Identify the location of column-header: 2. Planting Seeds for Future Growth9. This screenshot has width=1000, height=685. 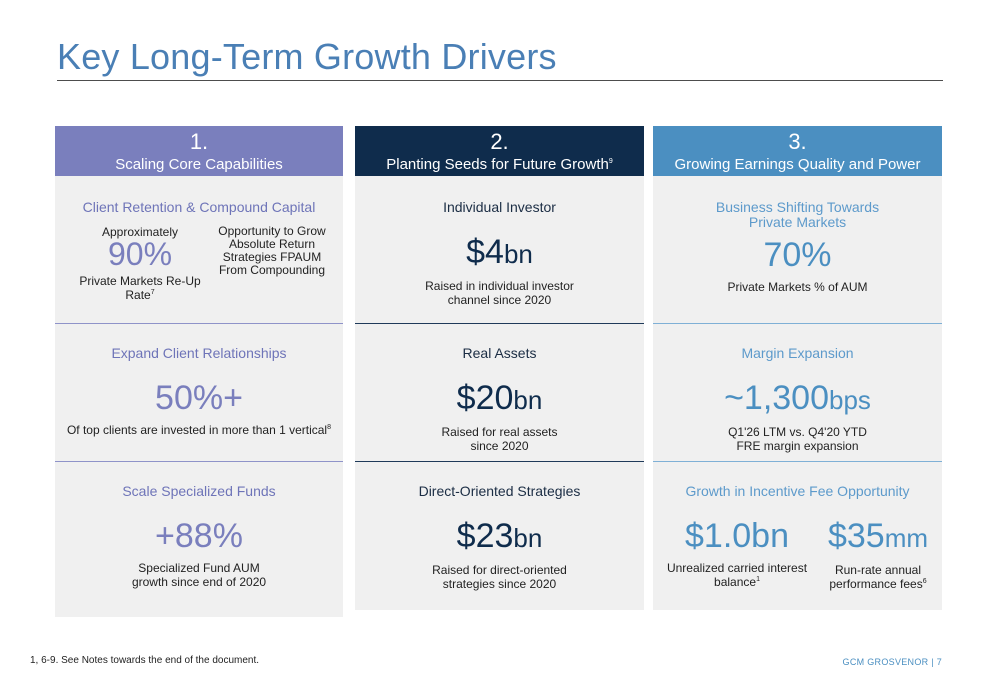
(499, 151).